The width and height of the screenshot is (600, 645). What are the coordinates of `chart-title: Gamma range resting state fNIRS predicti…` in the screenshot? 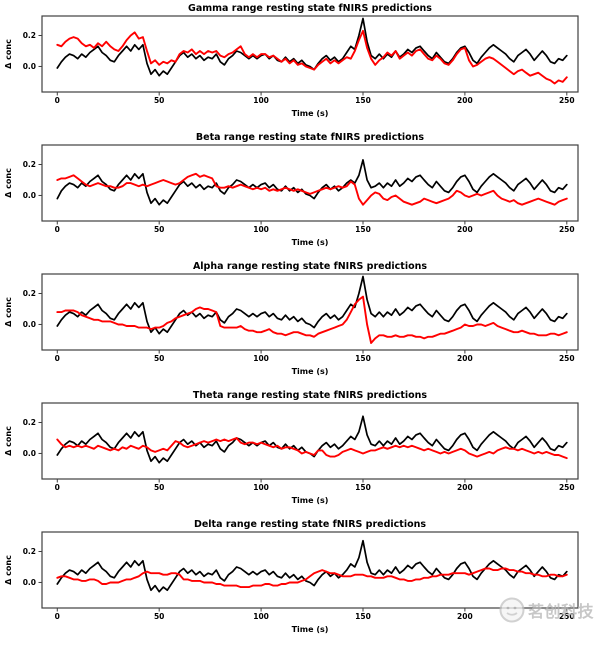 It's located at (310, 8).